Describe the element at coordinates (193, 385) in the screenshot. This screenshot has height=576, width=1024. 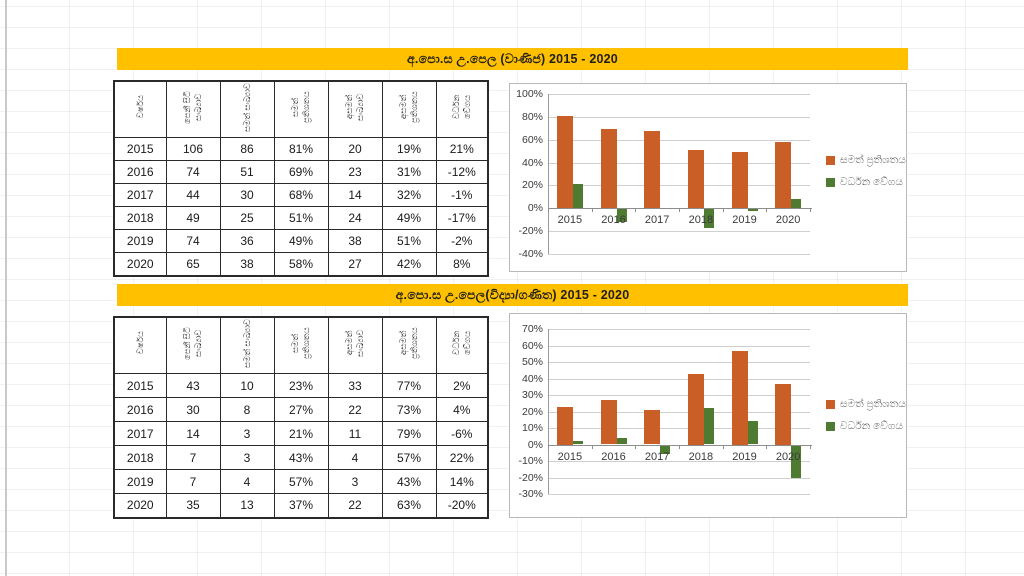
I see `table-cell: 43` at that location.